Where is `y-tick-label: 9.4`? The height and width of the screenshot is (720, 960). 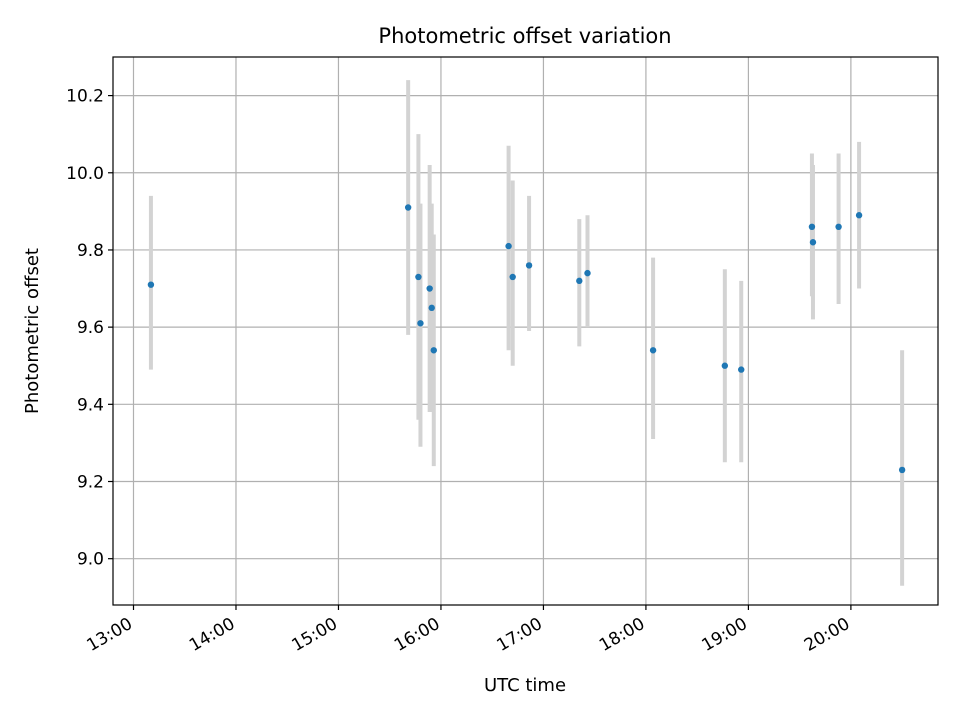
y-tick-label: 9.4 is located at coordinates (90, 405).